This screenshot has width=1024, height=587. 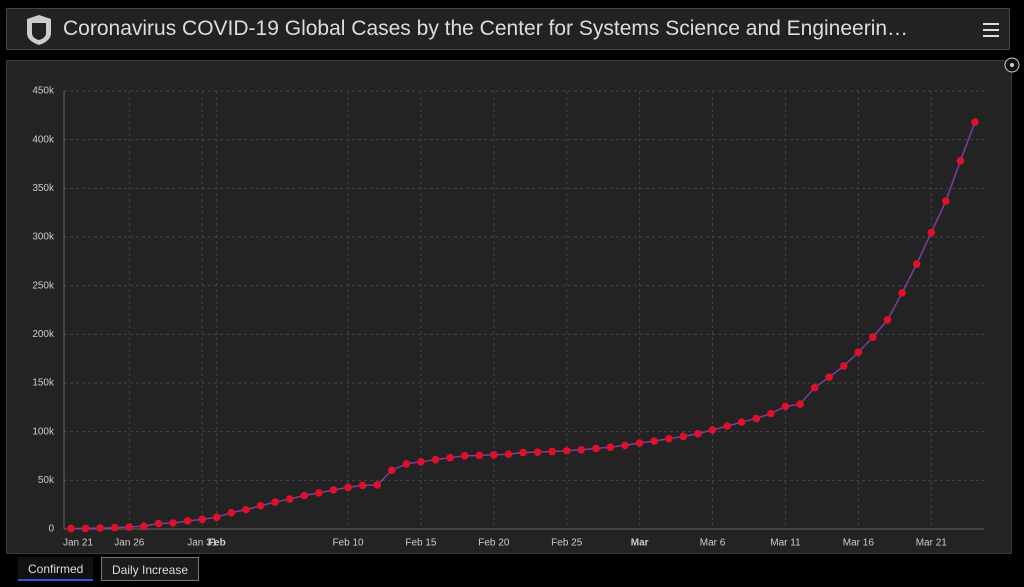 What do you see at coordinates (785, 543) in the screenshot?
I see `x-tick-label: Mar 11` at bounding box center [785, 543].